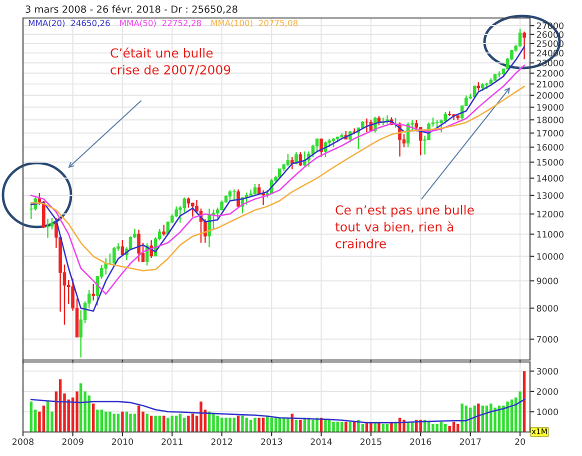  What do you see at coordinates (550, 147) in the screenshot?
I see `y-tick-label: 16000` at bounding box center [550, 147].